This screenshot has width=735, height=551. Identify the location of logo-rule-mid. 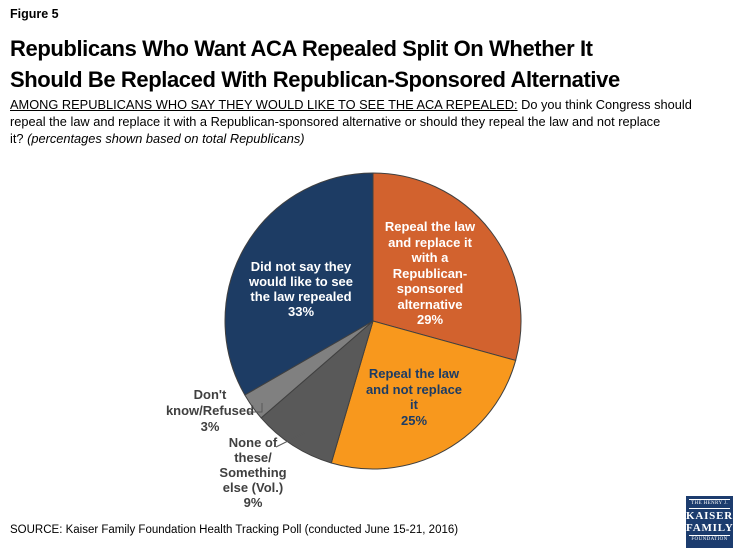
(709, 508).